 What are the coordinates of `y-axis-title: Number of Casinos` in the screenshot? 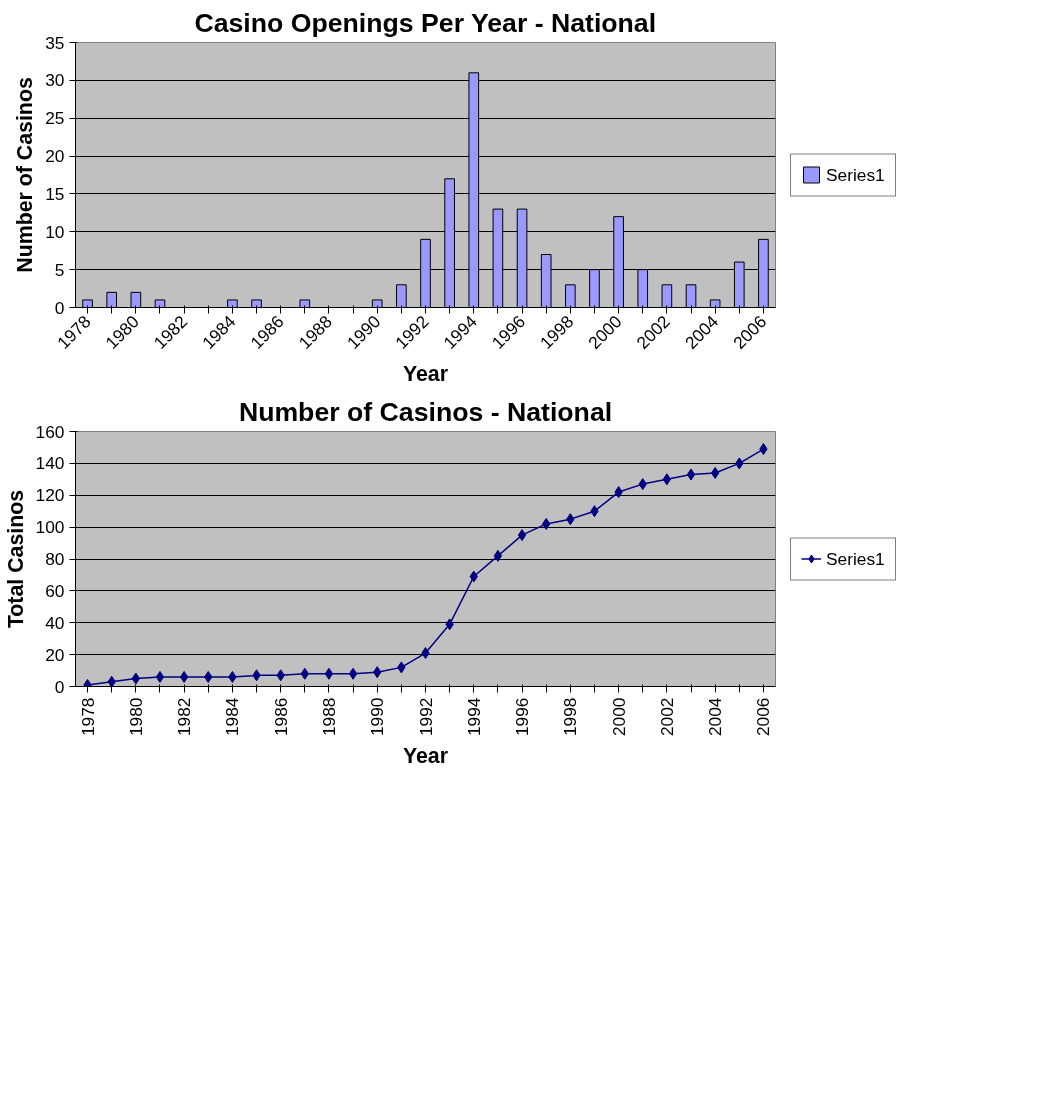 It's located at (25, 175).